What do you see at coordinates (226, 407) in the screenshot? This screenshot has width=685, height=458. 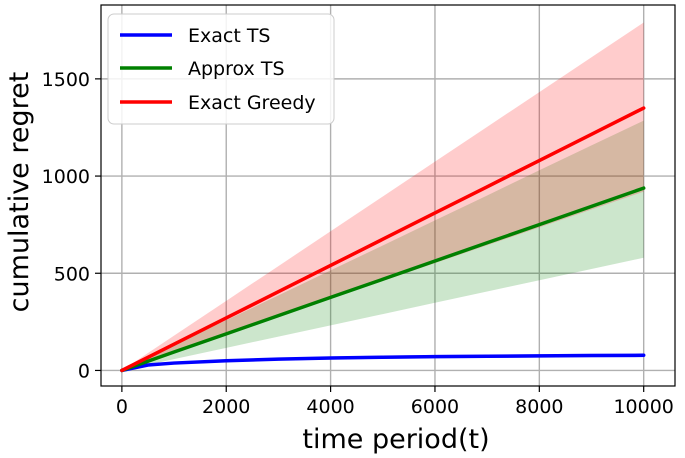 I see `x-tick-label: 2000` at bounding box center [226, 407].